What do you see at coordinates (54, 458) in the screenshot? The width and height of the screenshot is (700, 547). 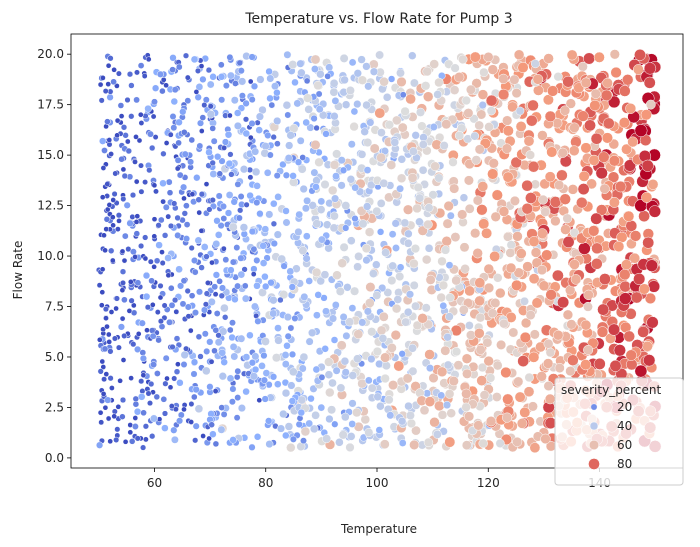 I see `y-tick-label: 0.0` at bounding box center [54, 458].